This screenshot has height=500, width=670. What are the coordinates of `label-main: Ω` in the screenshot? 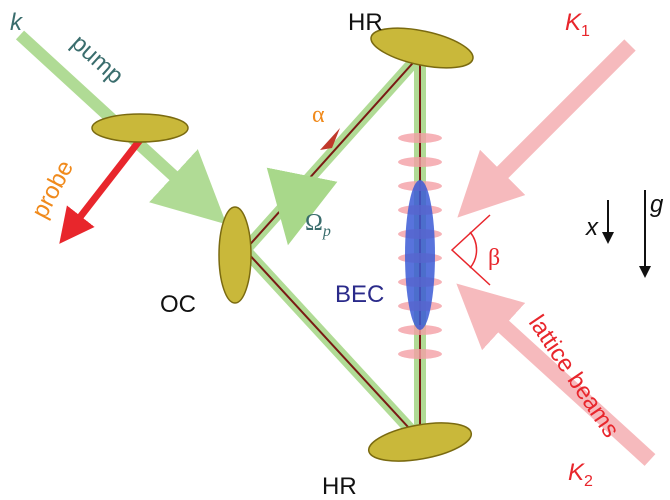 It's located at (314, 223).